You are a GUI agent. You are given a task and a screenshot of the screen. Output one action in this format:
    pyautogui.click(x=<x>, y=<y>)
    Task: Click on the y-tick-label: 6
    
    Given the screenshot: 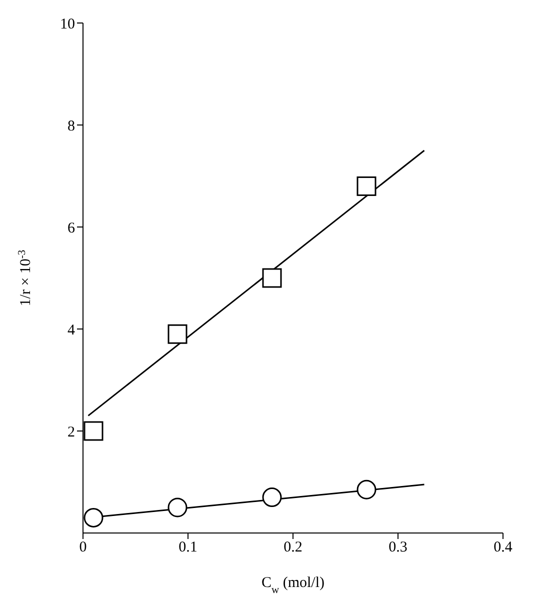 What is the action you would take?
    pyautogui.click(x=72, y=228)
    